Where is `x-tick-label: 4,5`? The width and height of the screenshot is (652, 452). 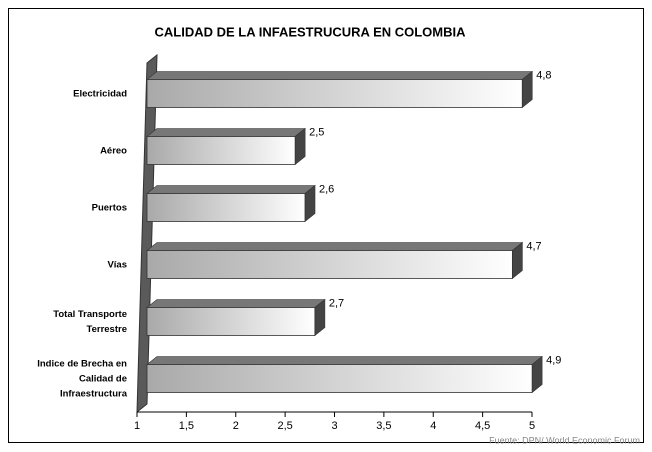 x-tick-label: 4,5 is located at coordinates (482, 426).